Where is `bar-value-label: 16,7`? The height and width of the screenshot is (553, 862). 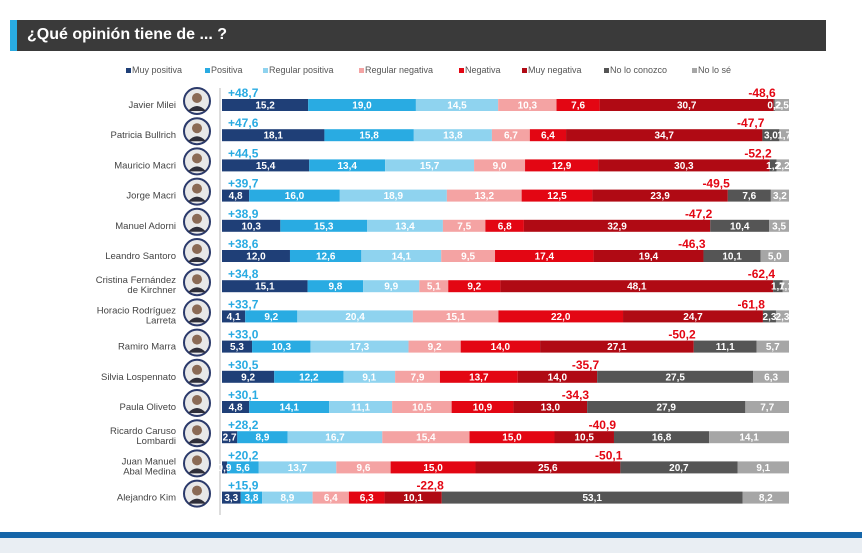 bar-value-label: 16,7 is located at coordinates (335, 438).